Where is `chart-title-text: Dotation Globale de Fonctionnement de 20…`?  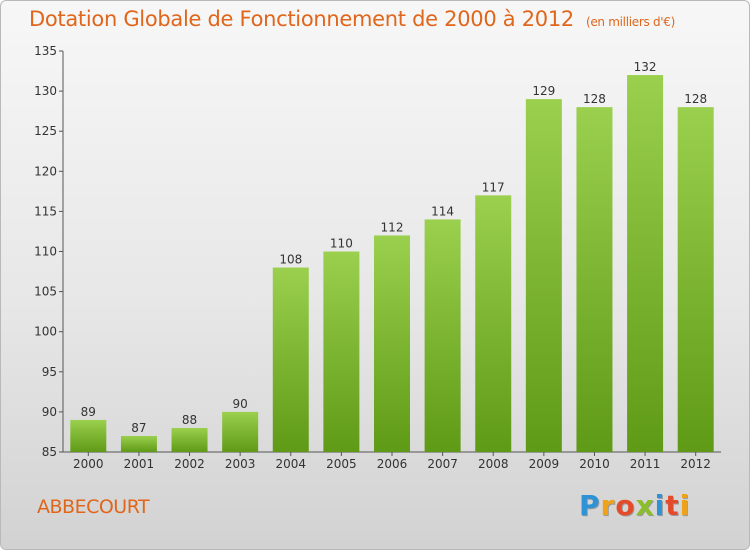
chart-title-text: Dotation Globale de Fonctionnement de 20… is located at coordinates (301, 19).